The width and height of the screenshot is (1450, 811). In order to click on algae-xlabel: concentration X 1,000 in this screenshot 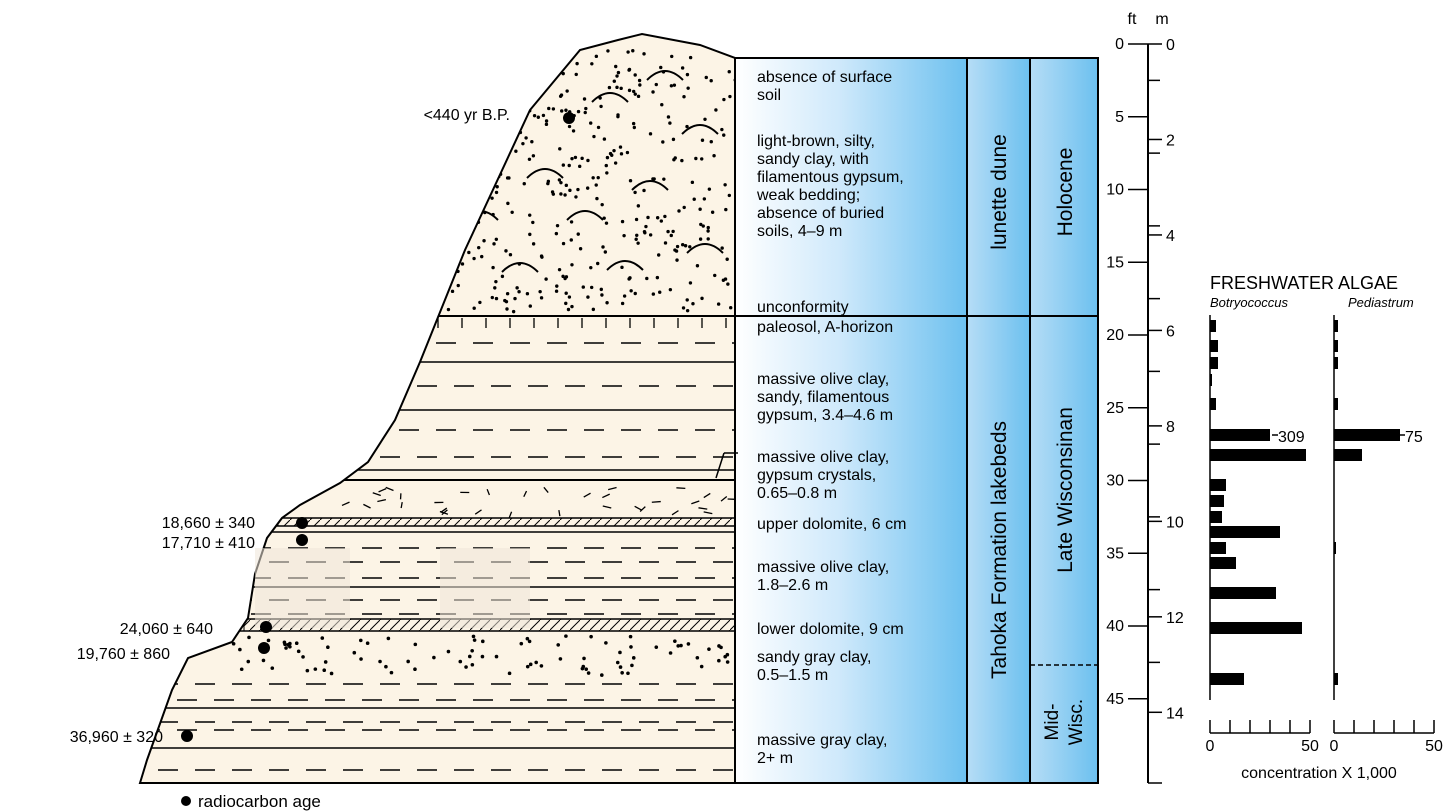, I will do `click(1319, 773)`.